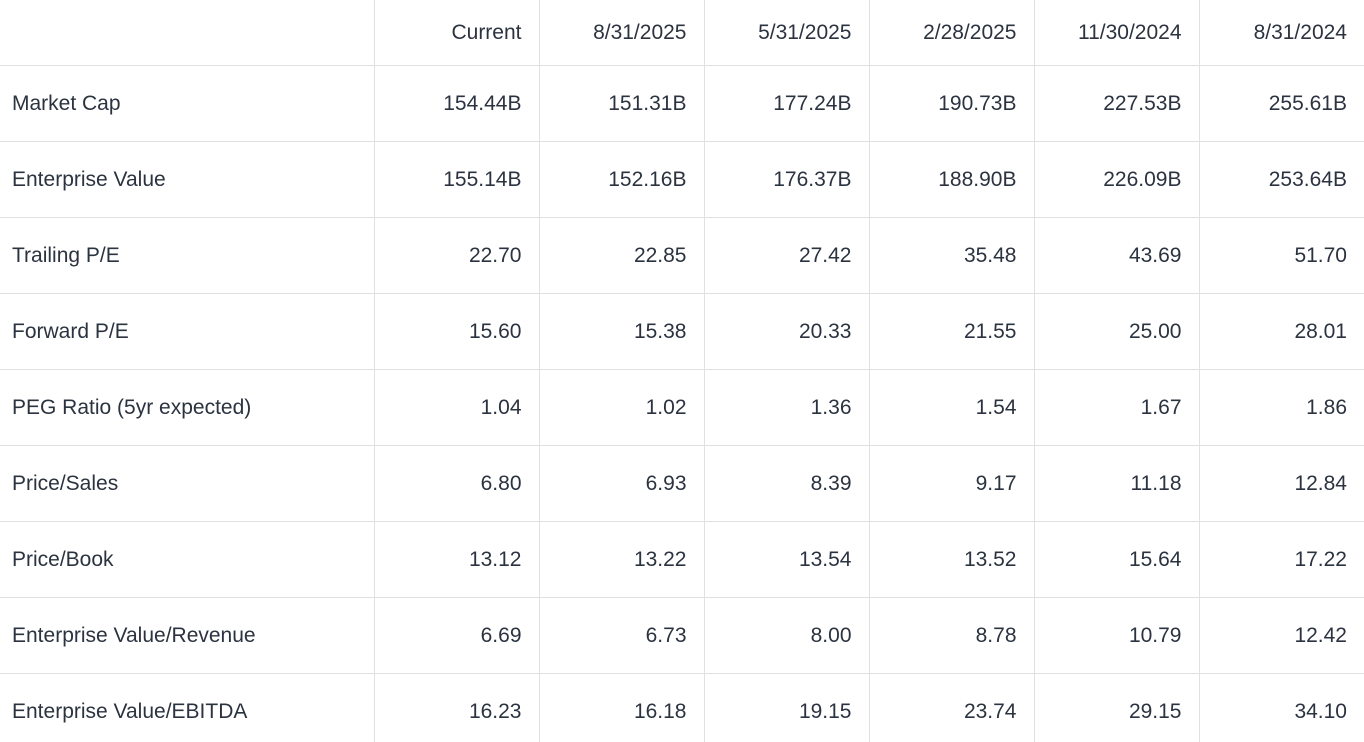 This screenshot has height=742, width=1364. Describe the element at coordinates (1116, 559) in the screenshot. I see `cell-value: 15.64` at that location.